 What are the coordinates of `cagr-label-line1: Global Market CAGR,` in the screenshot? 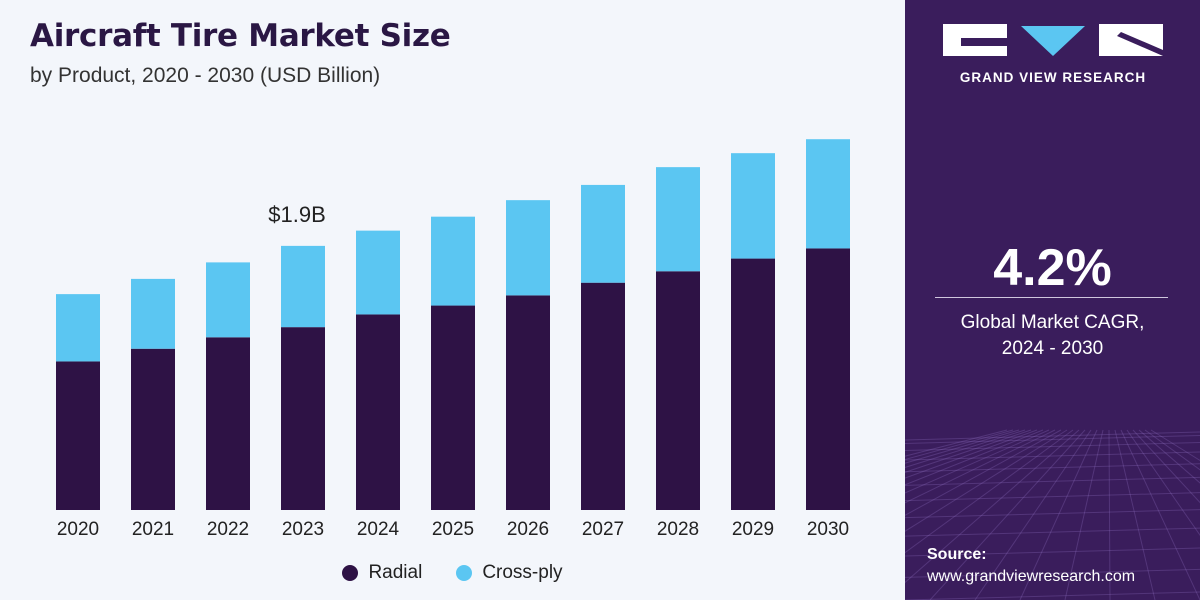 It's located at (1052, 322).